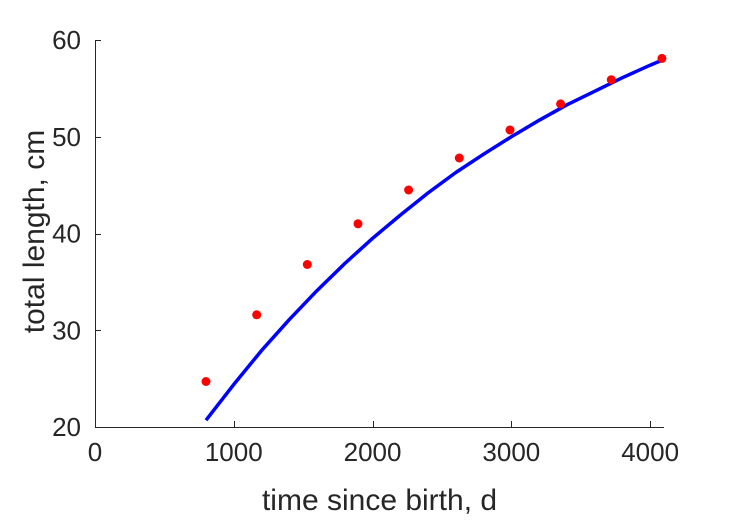 The width and height of the screenshot is (729, 521). What do you see at coordinates (95, 452) in the screenshot?
I see `x-tick-label: 0` at bounding box center [95, 452].